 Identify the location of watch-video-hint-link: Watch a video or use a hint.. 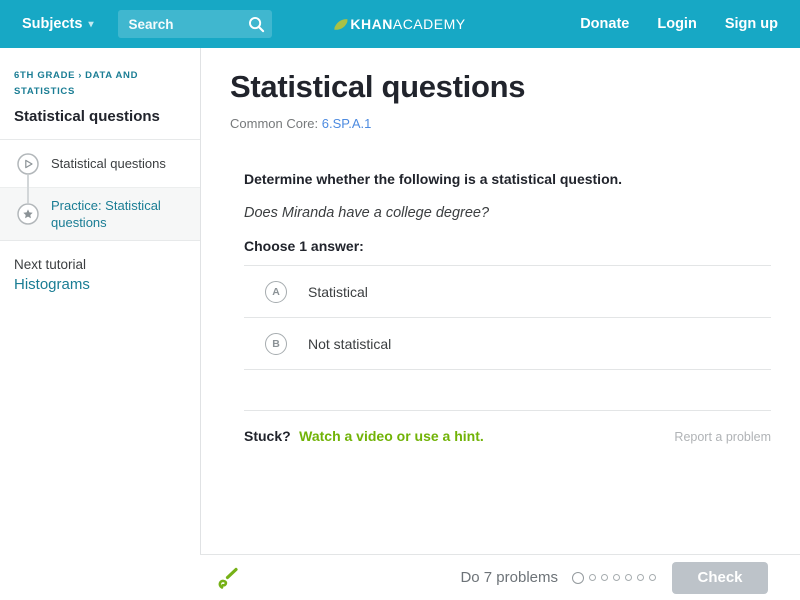
(391, 436).